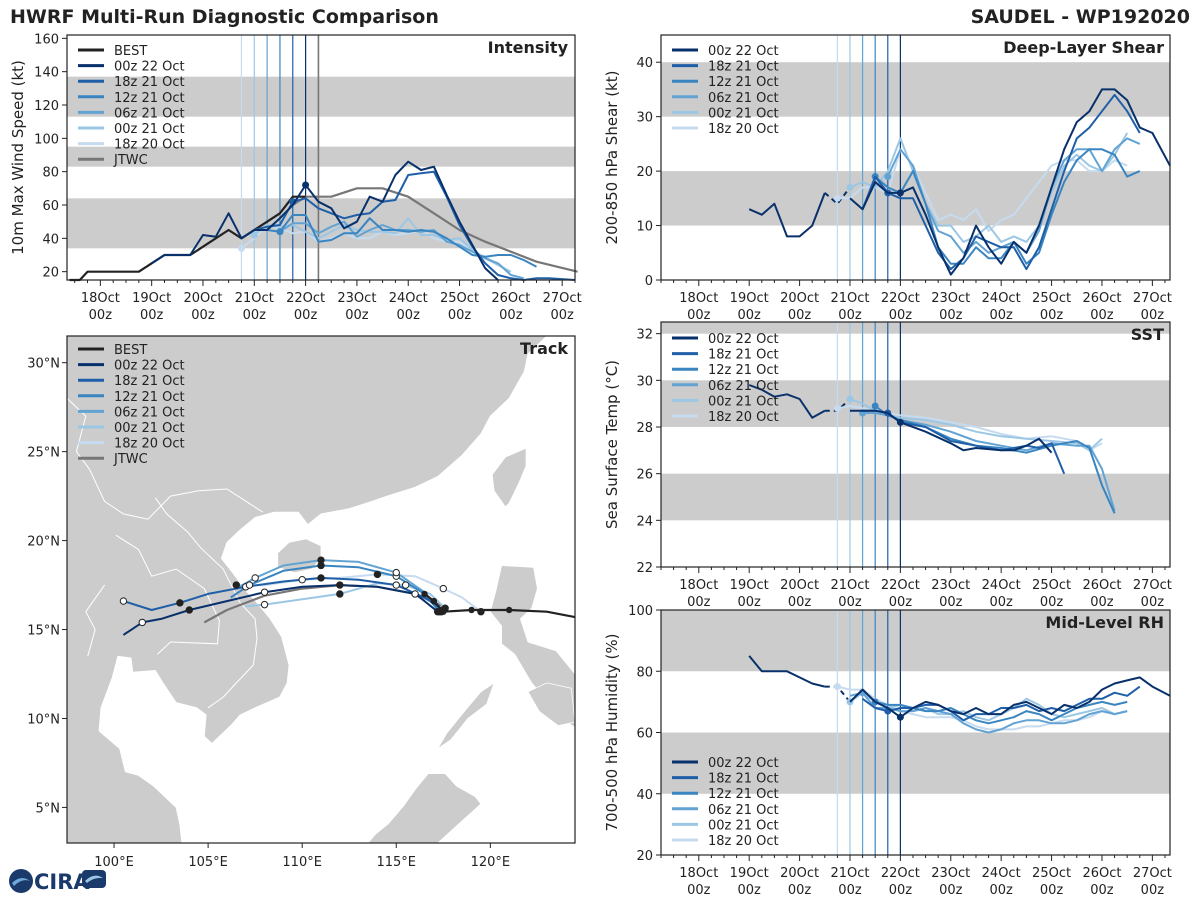 This screenshot has width=1200, height=900. I want to click on cira-badge-icon, so click(94, 879).